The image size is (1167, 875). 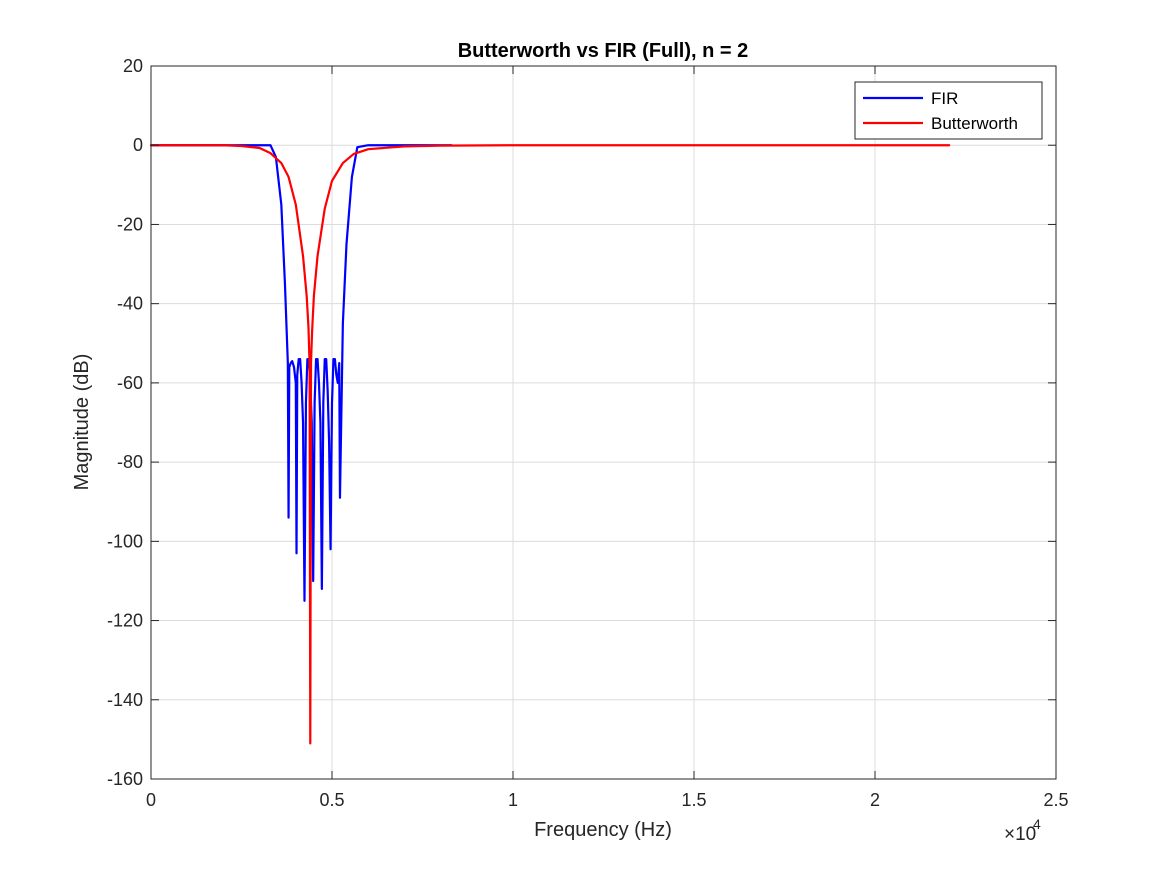 I want to click on y-tick-label: -160, so click(x=125, y=779).